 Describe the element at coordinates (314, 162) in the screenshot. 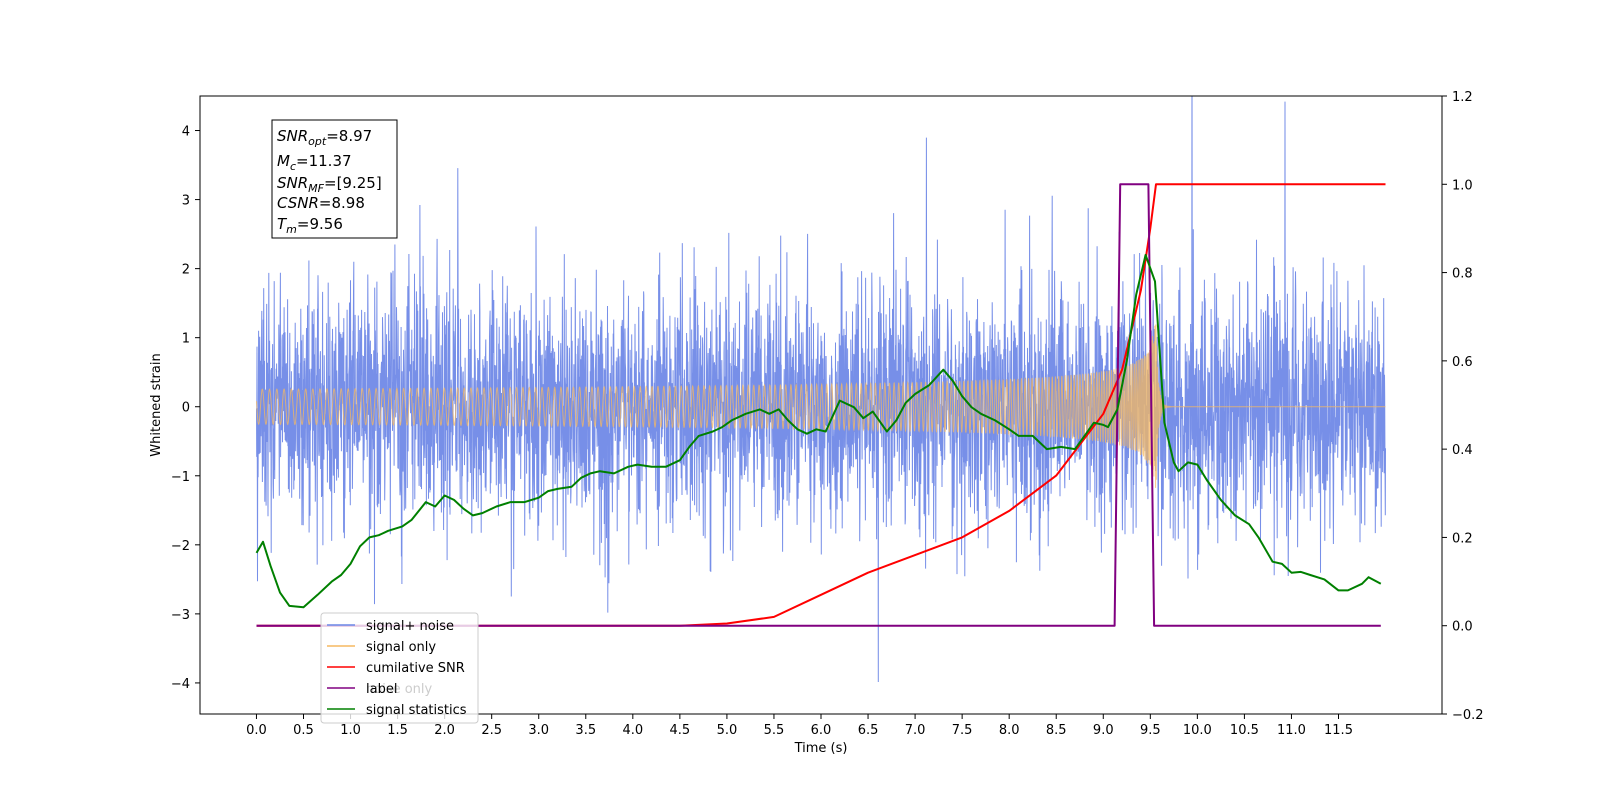

I see `annotation-line-mc: Mc=11.37` at that location.